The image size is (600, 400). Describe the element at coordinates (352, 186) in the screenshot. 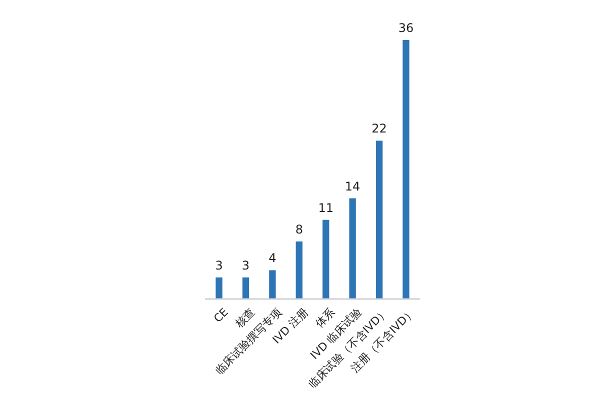

I see `data-label: 14` at that location.